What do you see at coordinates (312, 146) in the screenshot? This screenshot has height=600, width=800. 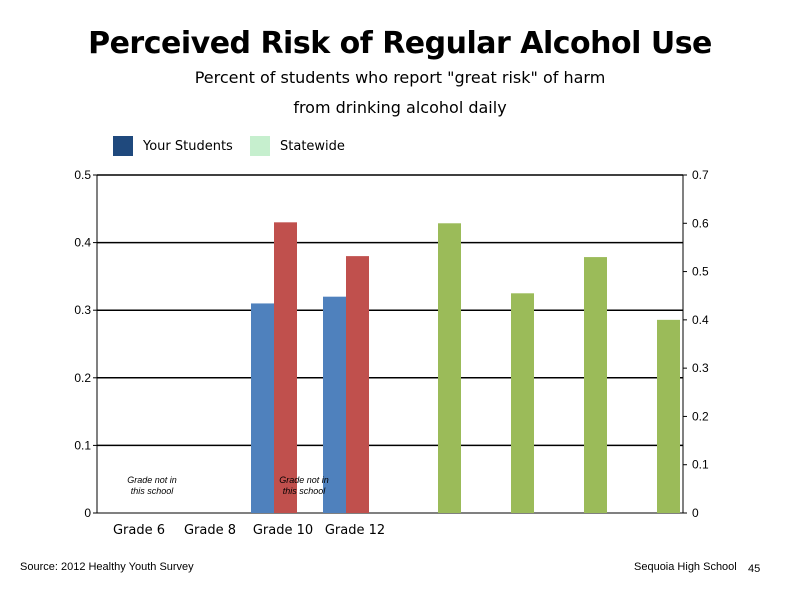 I see `legend-label-statewide: Statewide` at bounding box center [312, 146].